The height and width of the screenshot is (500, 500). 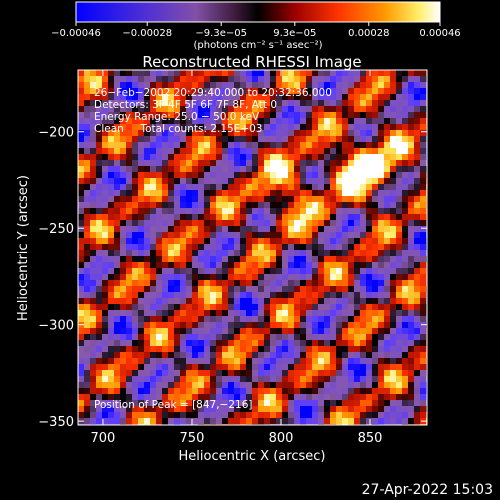 I want to click on colorbar-tick-label: −0.00046, so click(x=76, y=33).